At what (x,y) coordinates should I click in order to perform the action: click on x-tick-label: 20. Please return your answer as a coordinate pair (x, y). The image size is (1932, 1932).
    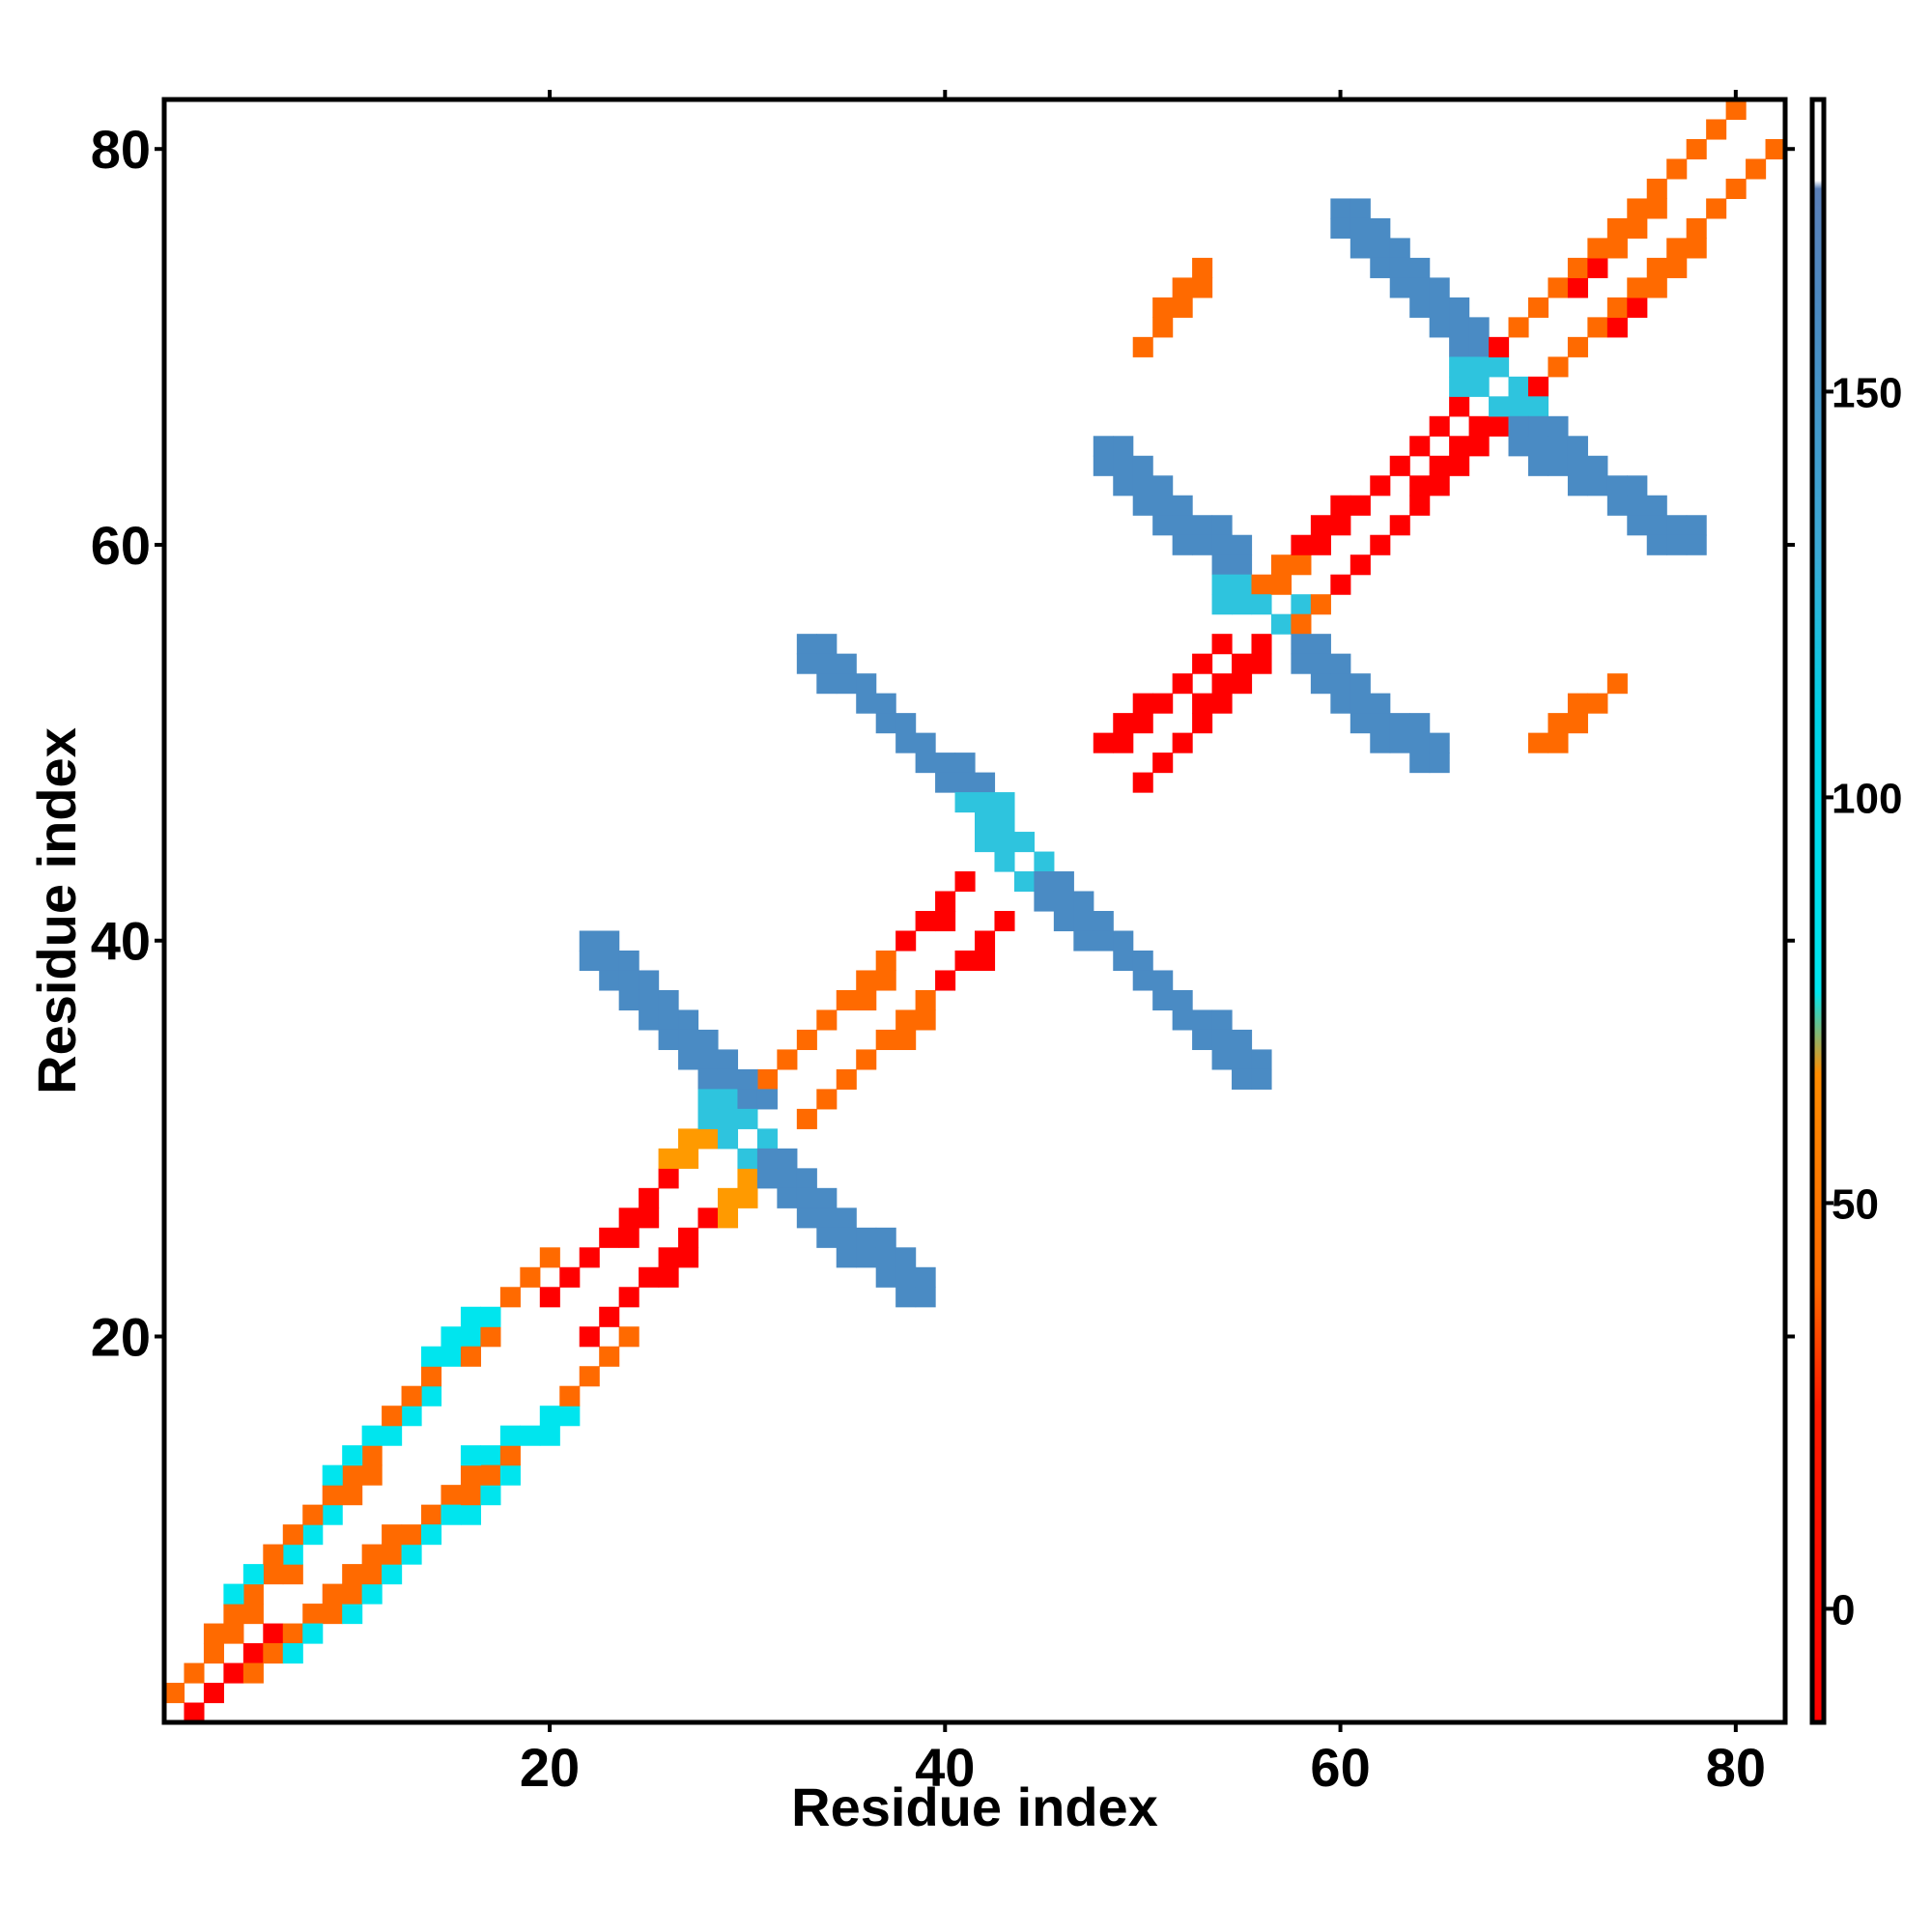
    Looking at the image, I should click on (550, 1767).